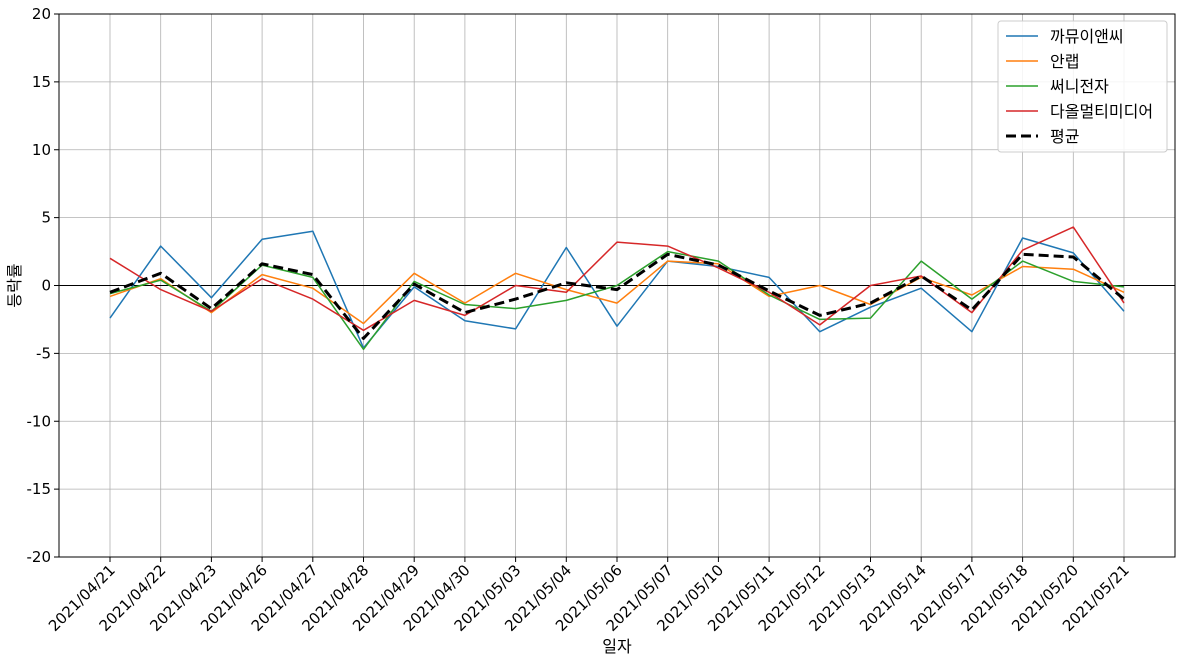  What do you see at coordinates (46, 218) in the screenshot?
I see `y-tick-label: 5` at bounding box center [46, 218].